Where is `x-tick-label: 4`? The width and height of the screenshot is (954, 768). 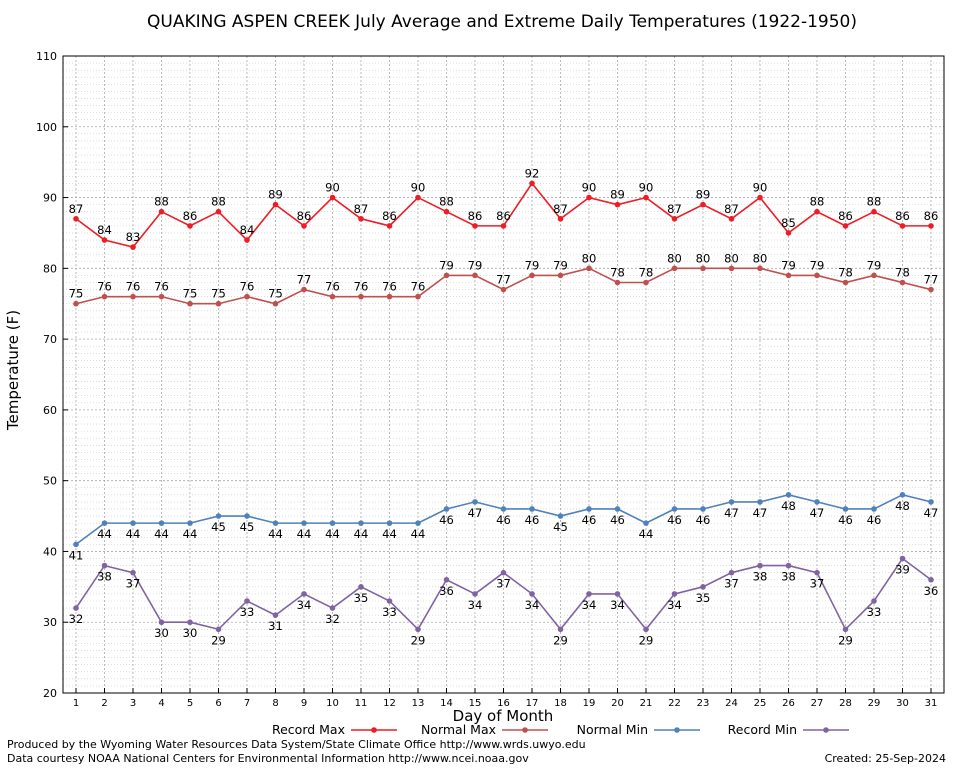
x-tick-label: 4 is located at coordinates (161, 703).